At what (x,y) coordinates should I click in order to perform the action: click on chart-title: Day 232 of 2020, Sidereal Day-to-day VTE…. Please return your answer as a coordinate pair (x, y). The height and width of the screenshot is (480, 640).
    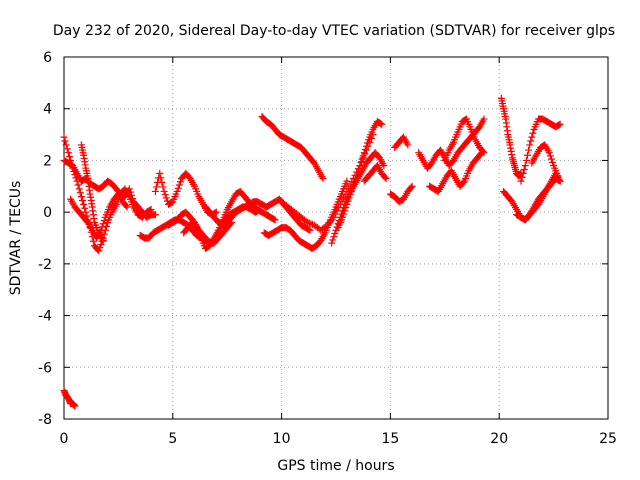
    Looking at the image, I should click on (334, 31).